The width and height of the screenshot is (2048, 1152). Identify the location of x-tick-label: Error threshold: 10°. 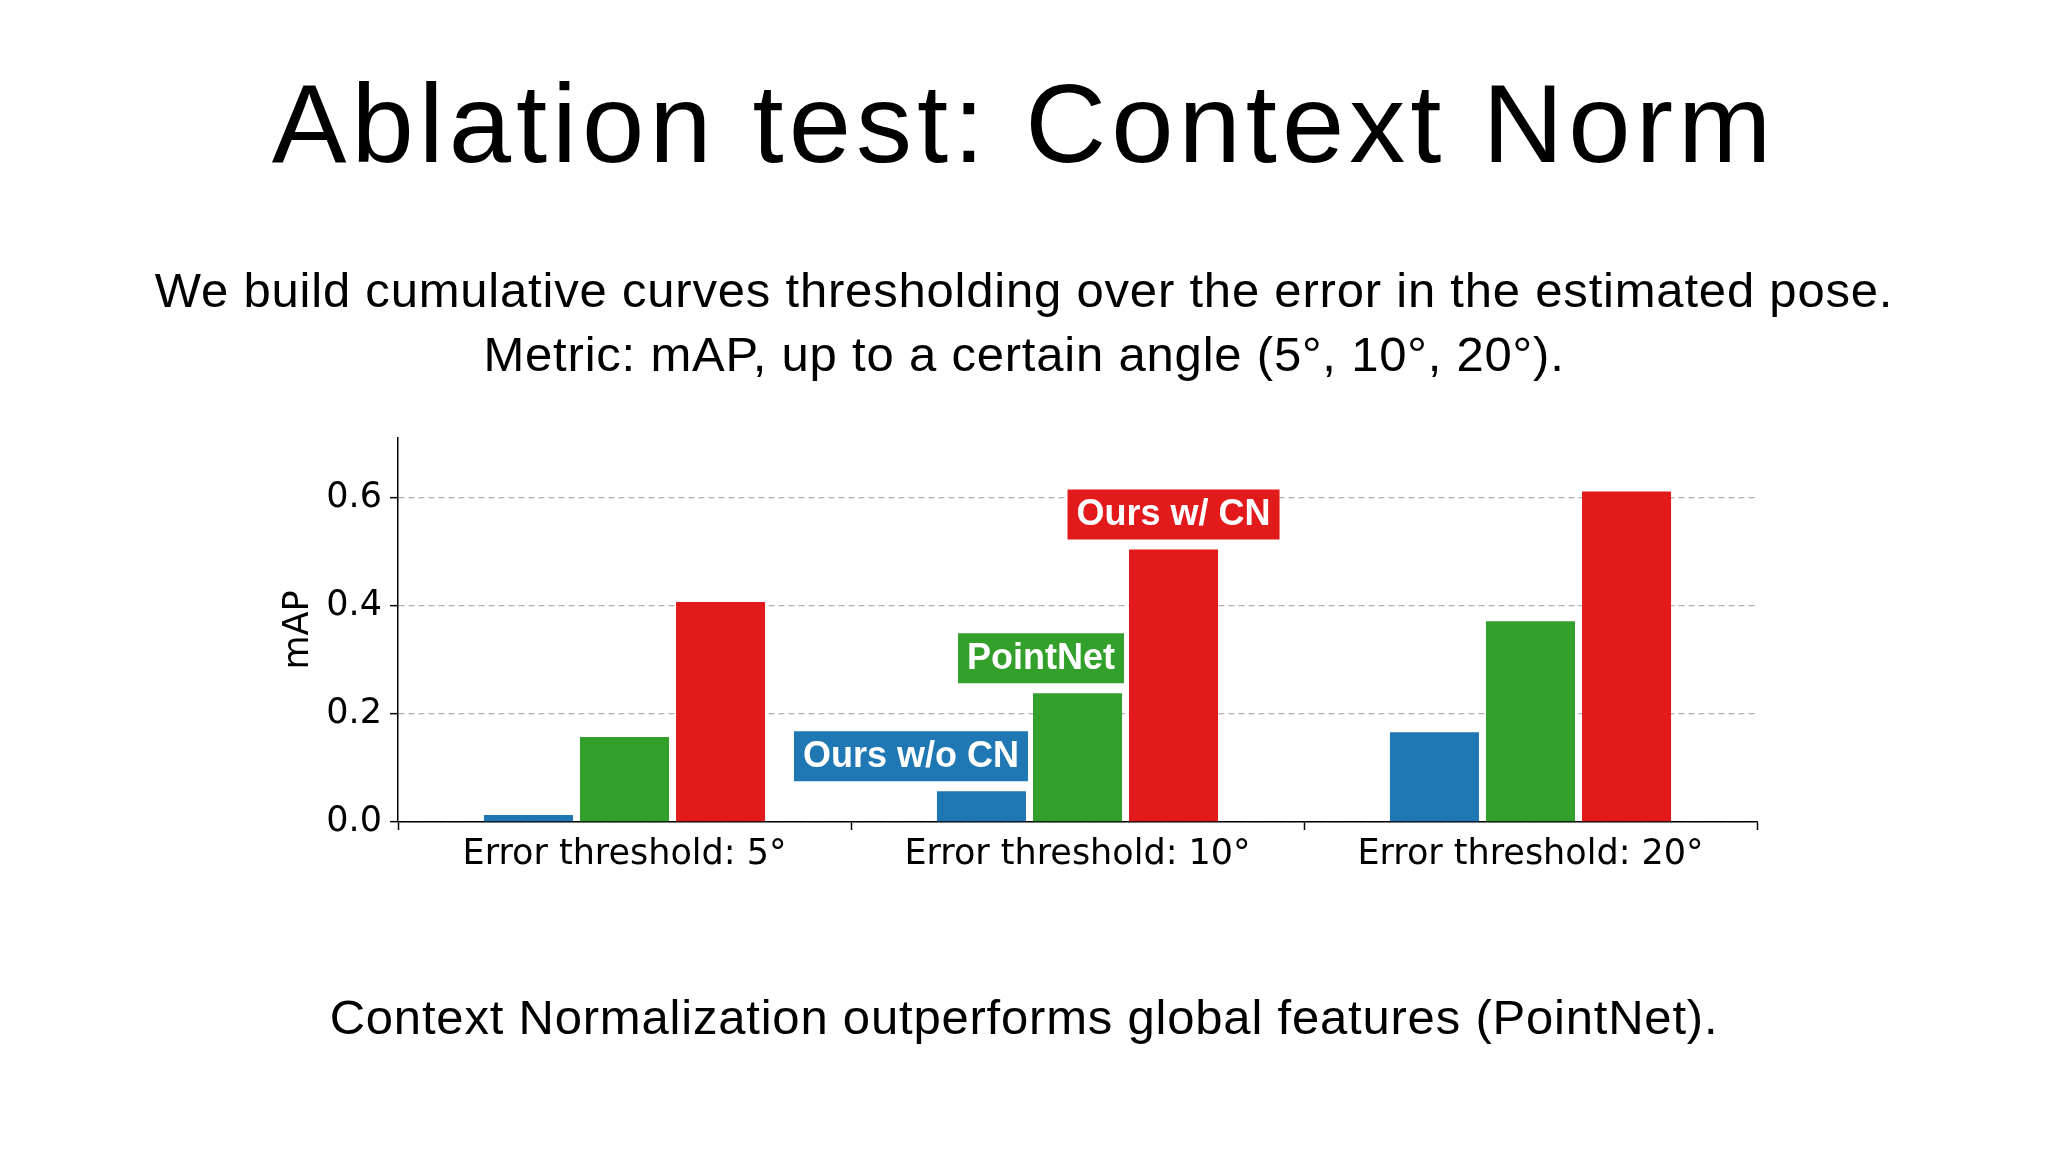
(1077, 852).